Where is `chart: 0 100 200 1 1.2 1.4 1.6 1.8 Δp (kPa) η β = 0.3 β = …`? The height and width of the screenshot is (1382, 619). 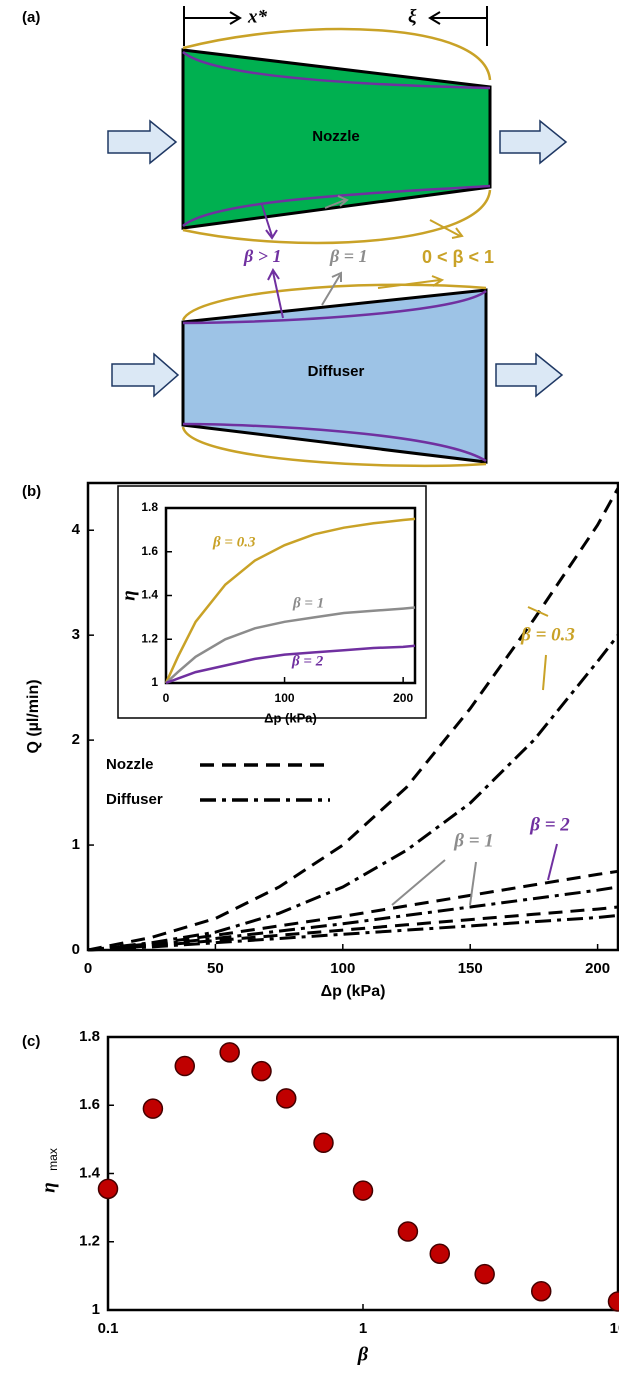 chart: 0 100 200 1 1.2 1.4 1.6 1.8 Δp (kPa) η β = 0.3 β = … is located at coordinates (272, 605).